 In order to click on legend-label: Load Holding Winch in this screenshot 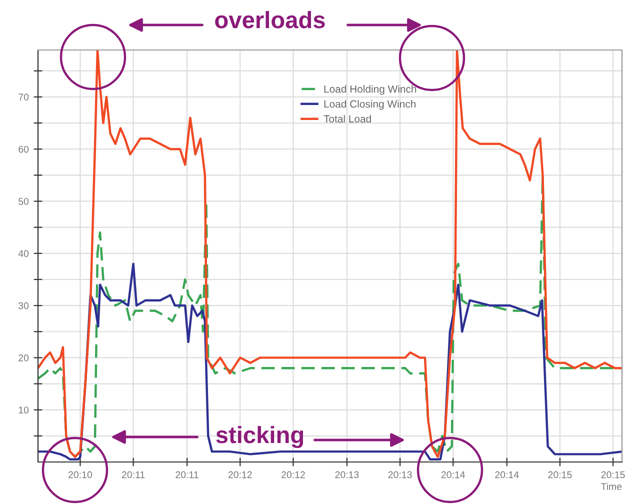, I will do `click(370, 90)`.